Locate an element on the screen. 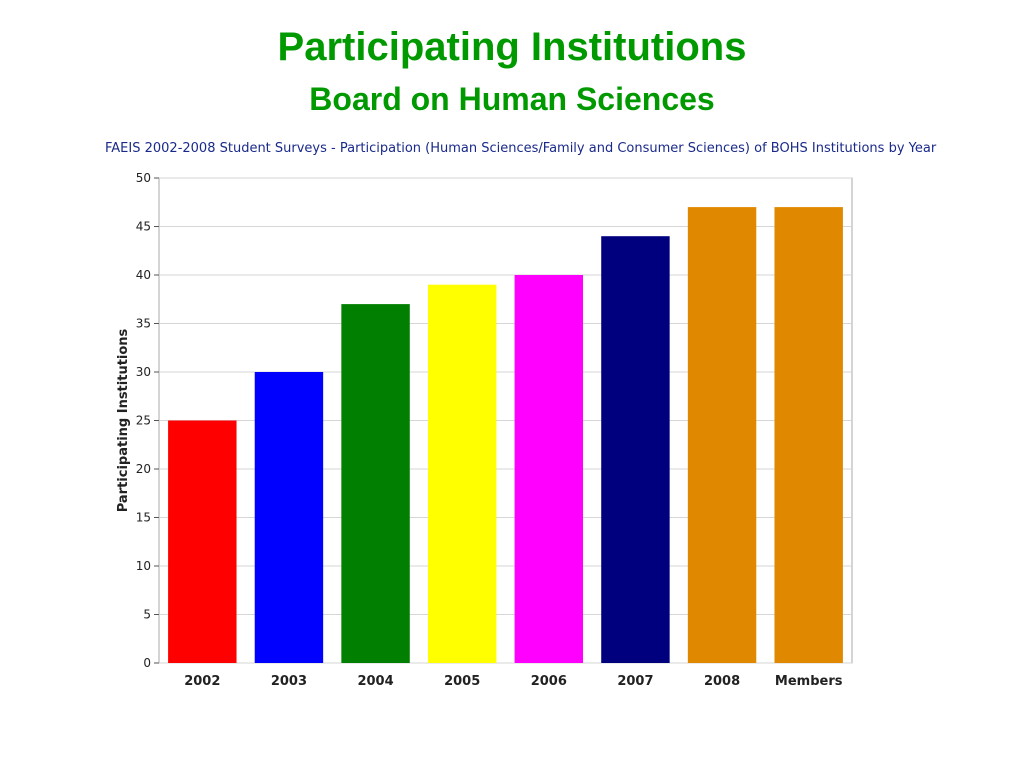  y-tick-label: 50 is located at coordinates (143, 178).